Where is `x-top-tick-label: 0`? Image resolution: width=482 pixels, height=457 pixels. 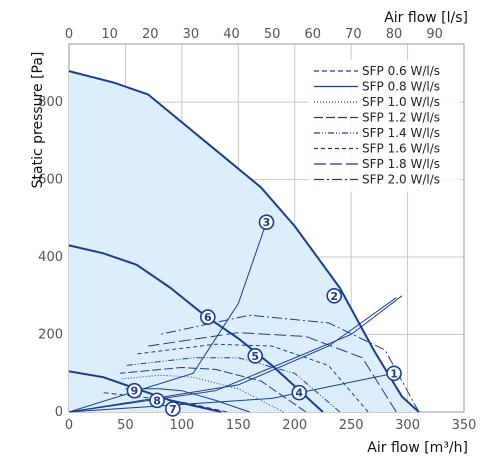 x-top-tick-label: 0 is located at coordinates (69, 34).